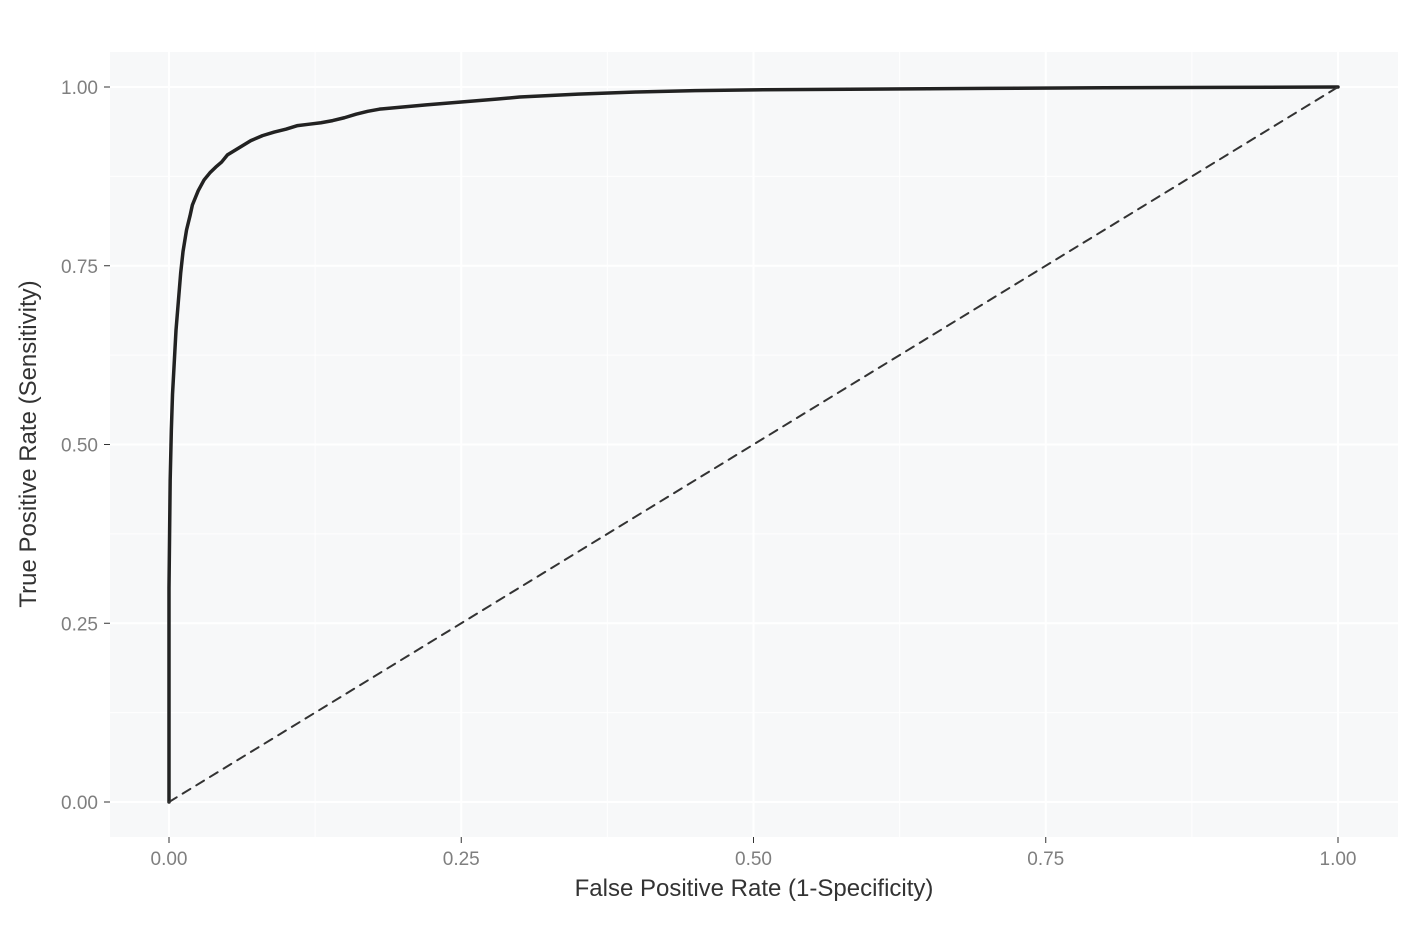 The image size is (1410, 931). Describe the element at coordinates (79, 446) in the screenshot. I see `y-tick-label: 0.50` at that location.